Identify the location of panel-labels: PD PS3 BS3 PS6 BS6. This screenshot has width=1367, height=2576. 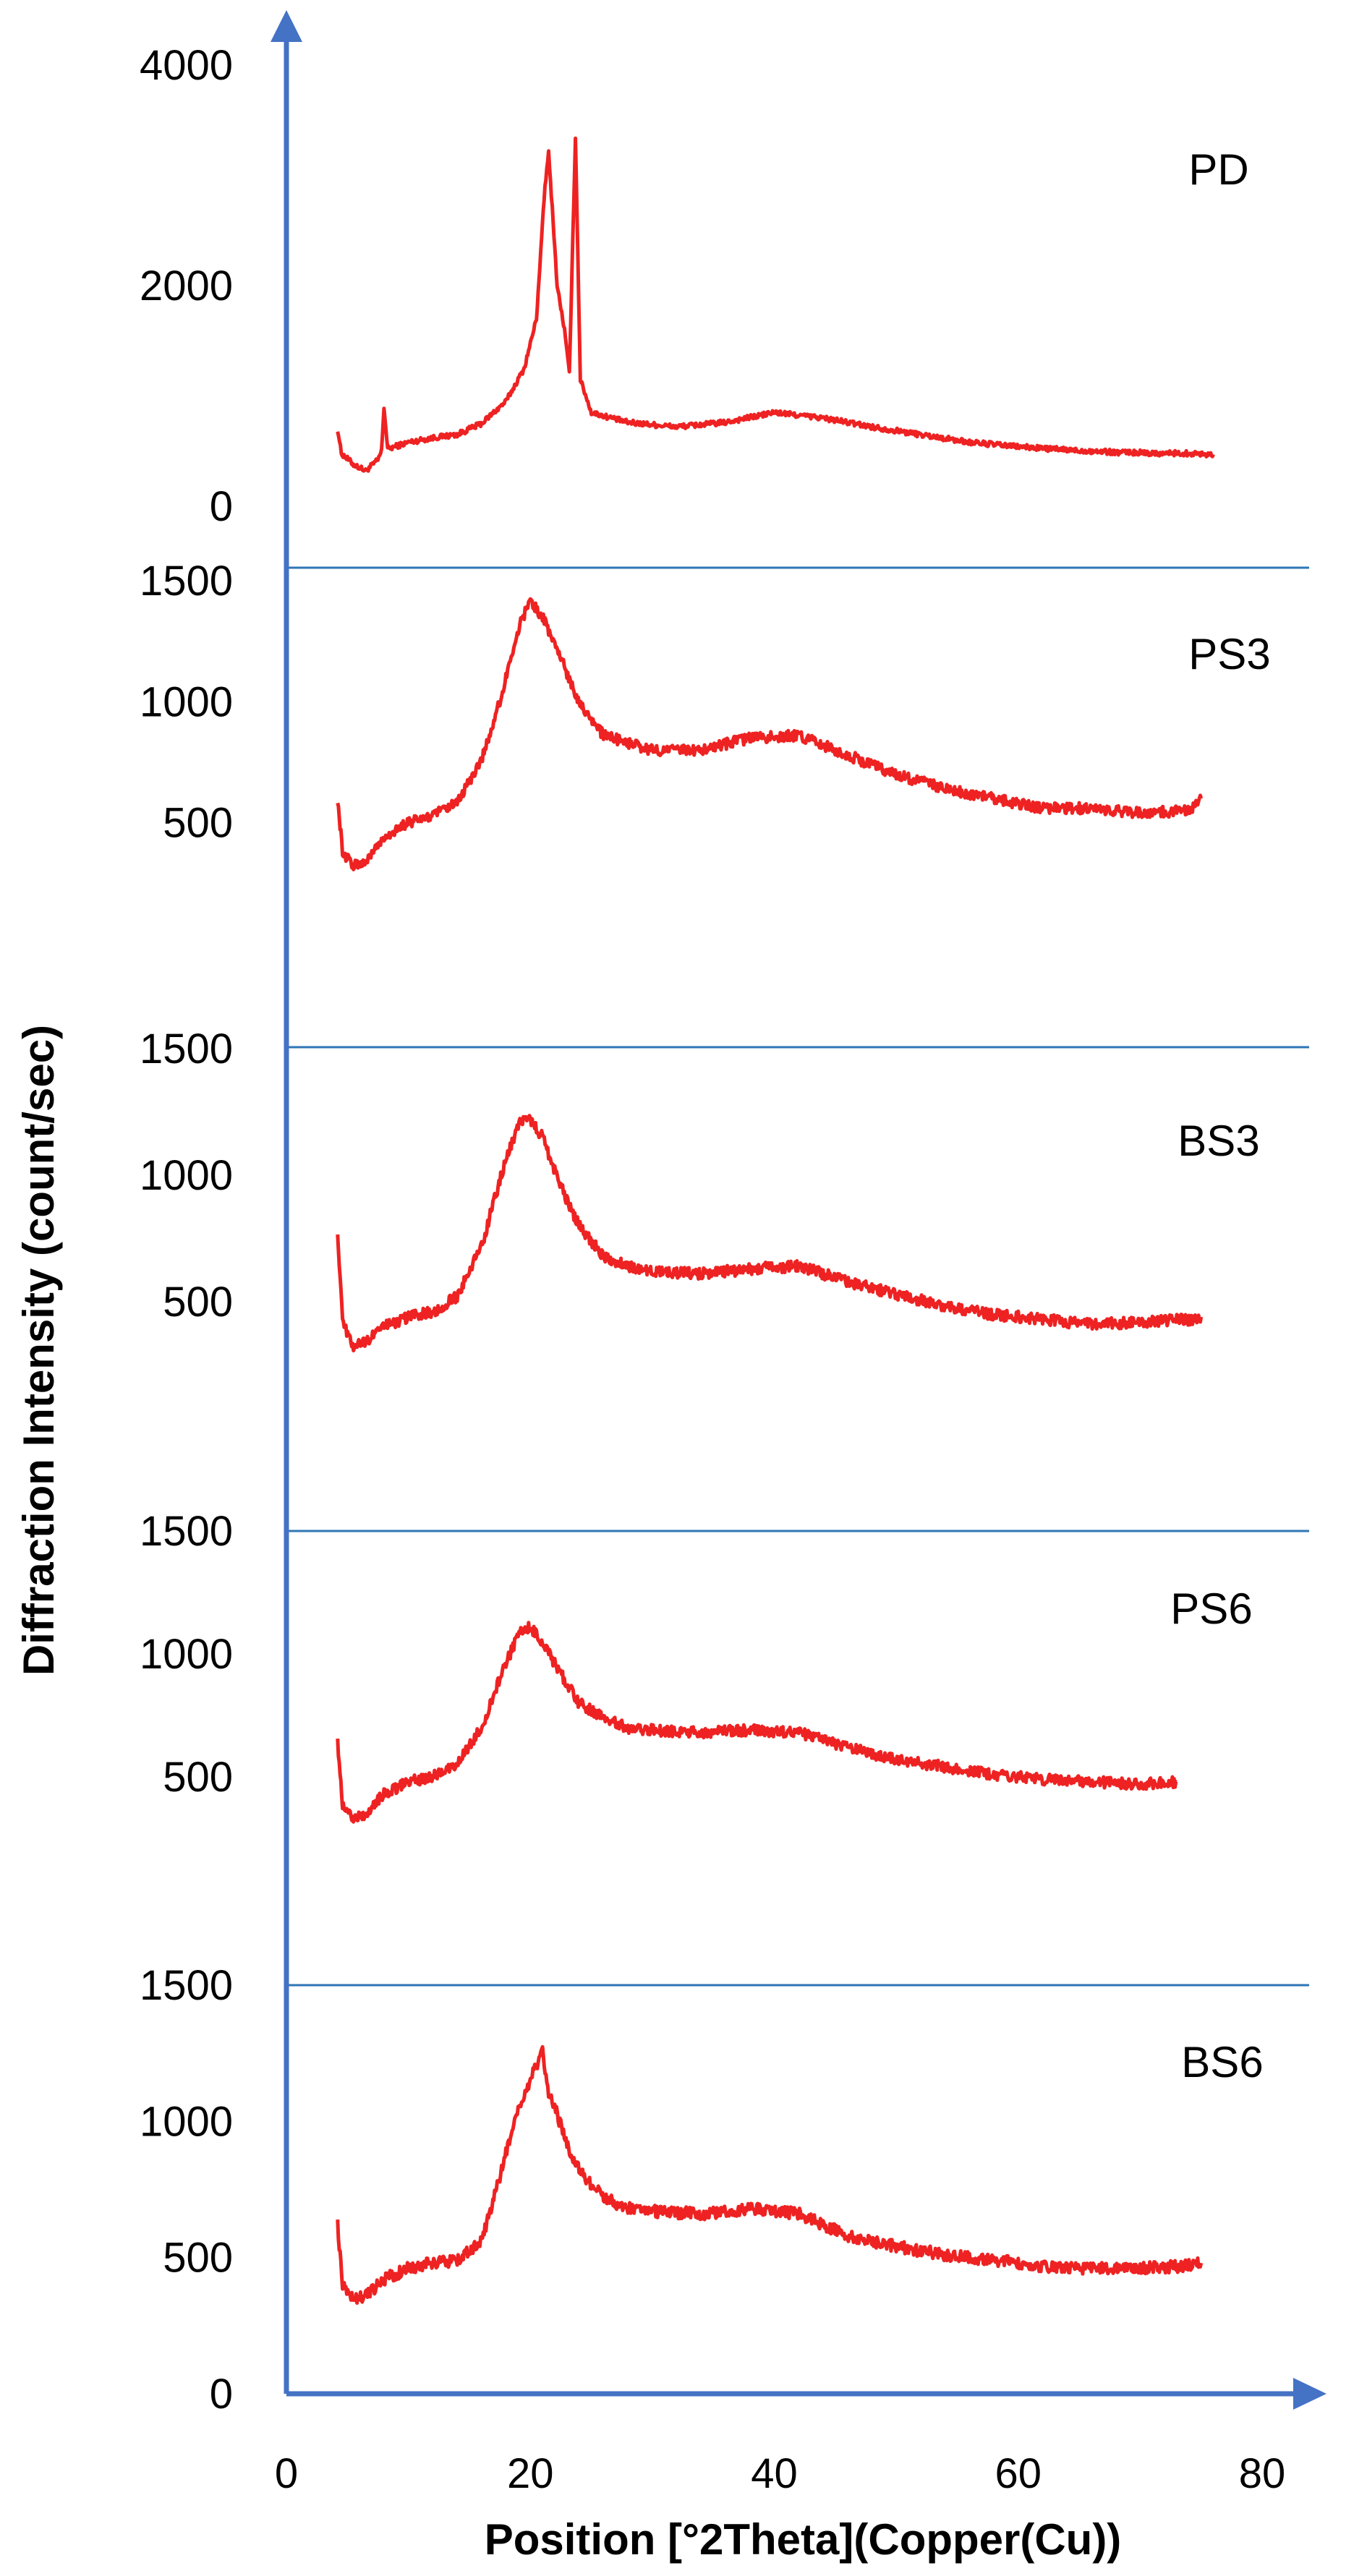
(1220, 1115).